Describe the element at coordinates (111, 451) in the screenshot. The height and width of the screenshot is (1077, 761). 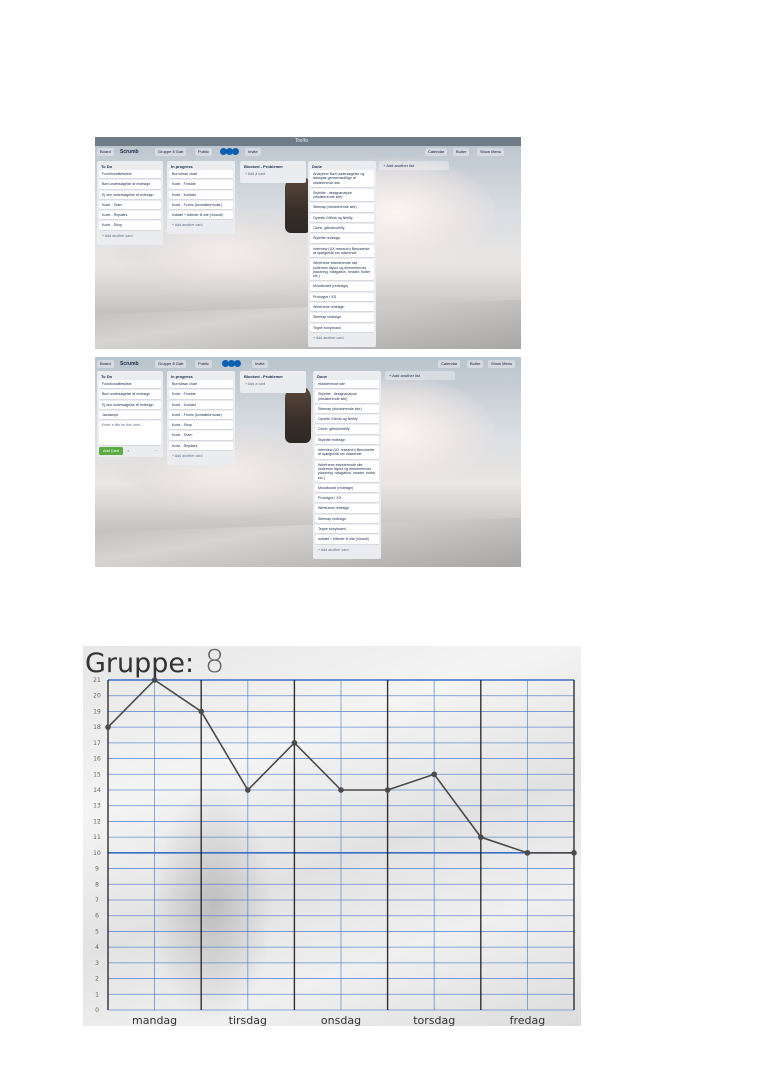
I see `add-card-submit-button: Add Card` at that location.